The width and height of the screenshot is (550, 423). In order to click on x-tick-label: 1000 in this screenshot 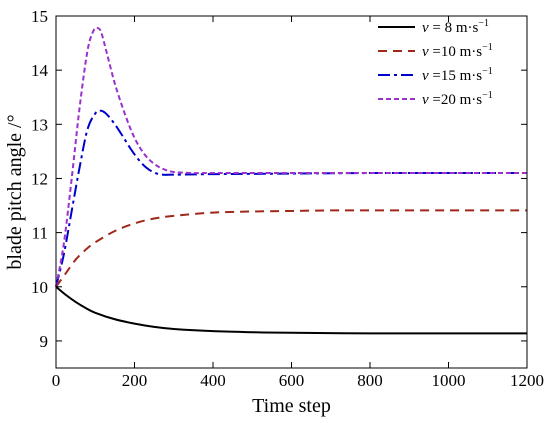, I will do `click(449, 380)`.